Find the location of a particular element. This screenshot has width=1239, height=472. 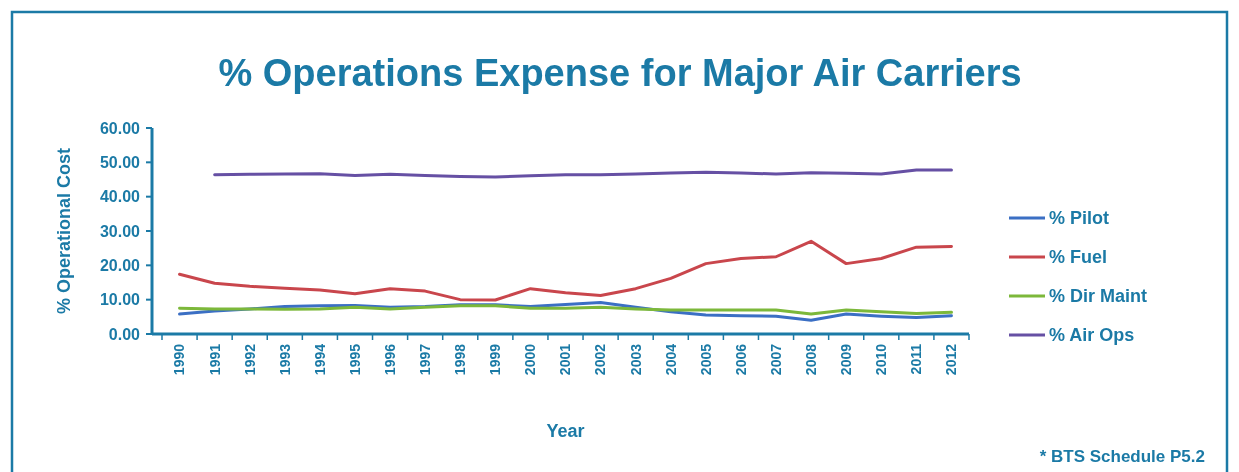

x-tick-label: 2008 is located at coordinates (811, 359).